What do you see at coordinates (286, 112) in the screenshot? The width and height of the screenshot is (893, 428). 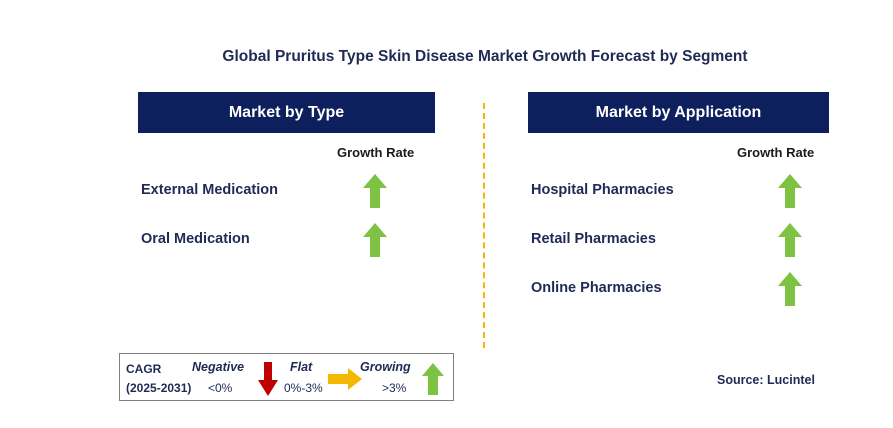 I see `panel-header-type: Market by Type` at bounding box center [286, 112].